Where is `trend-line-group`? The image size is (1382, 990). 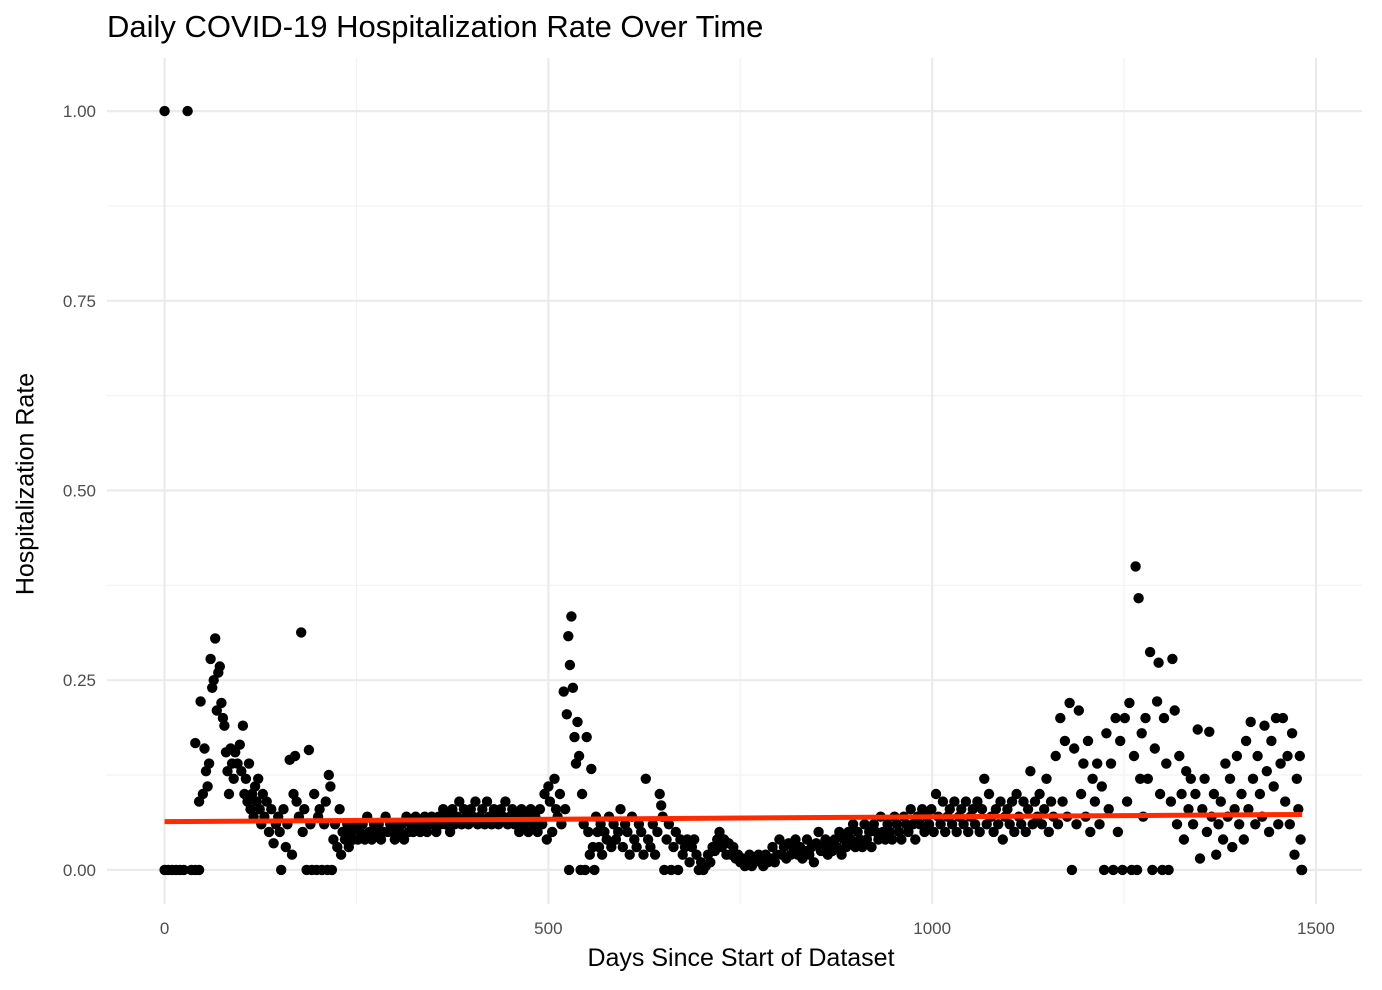 trend-line-group is located at coordinates (733, 818).